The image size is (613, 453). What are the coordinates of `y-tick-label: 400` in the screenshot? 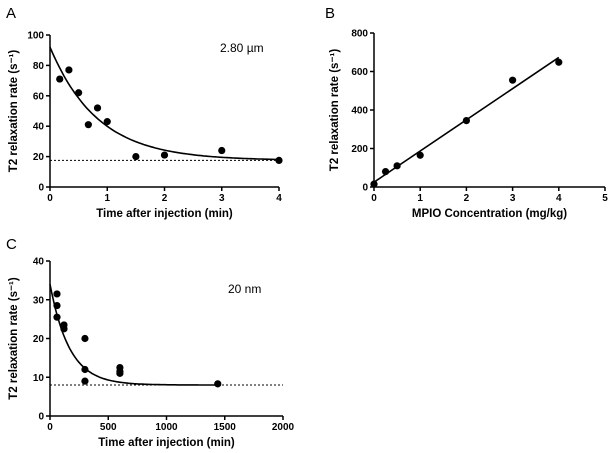 It's located at (359, 111).